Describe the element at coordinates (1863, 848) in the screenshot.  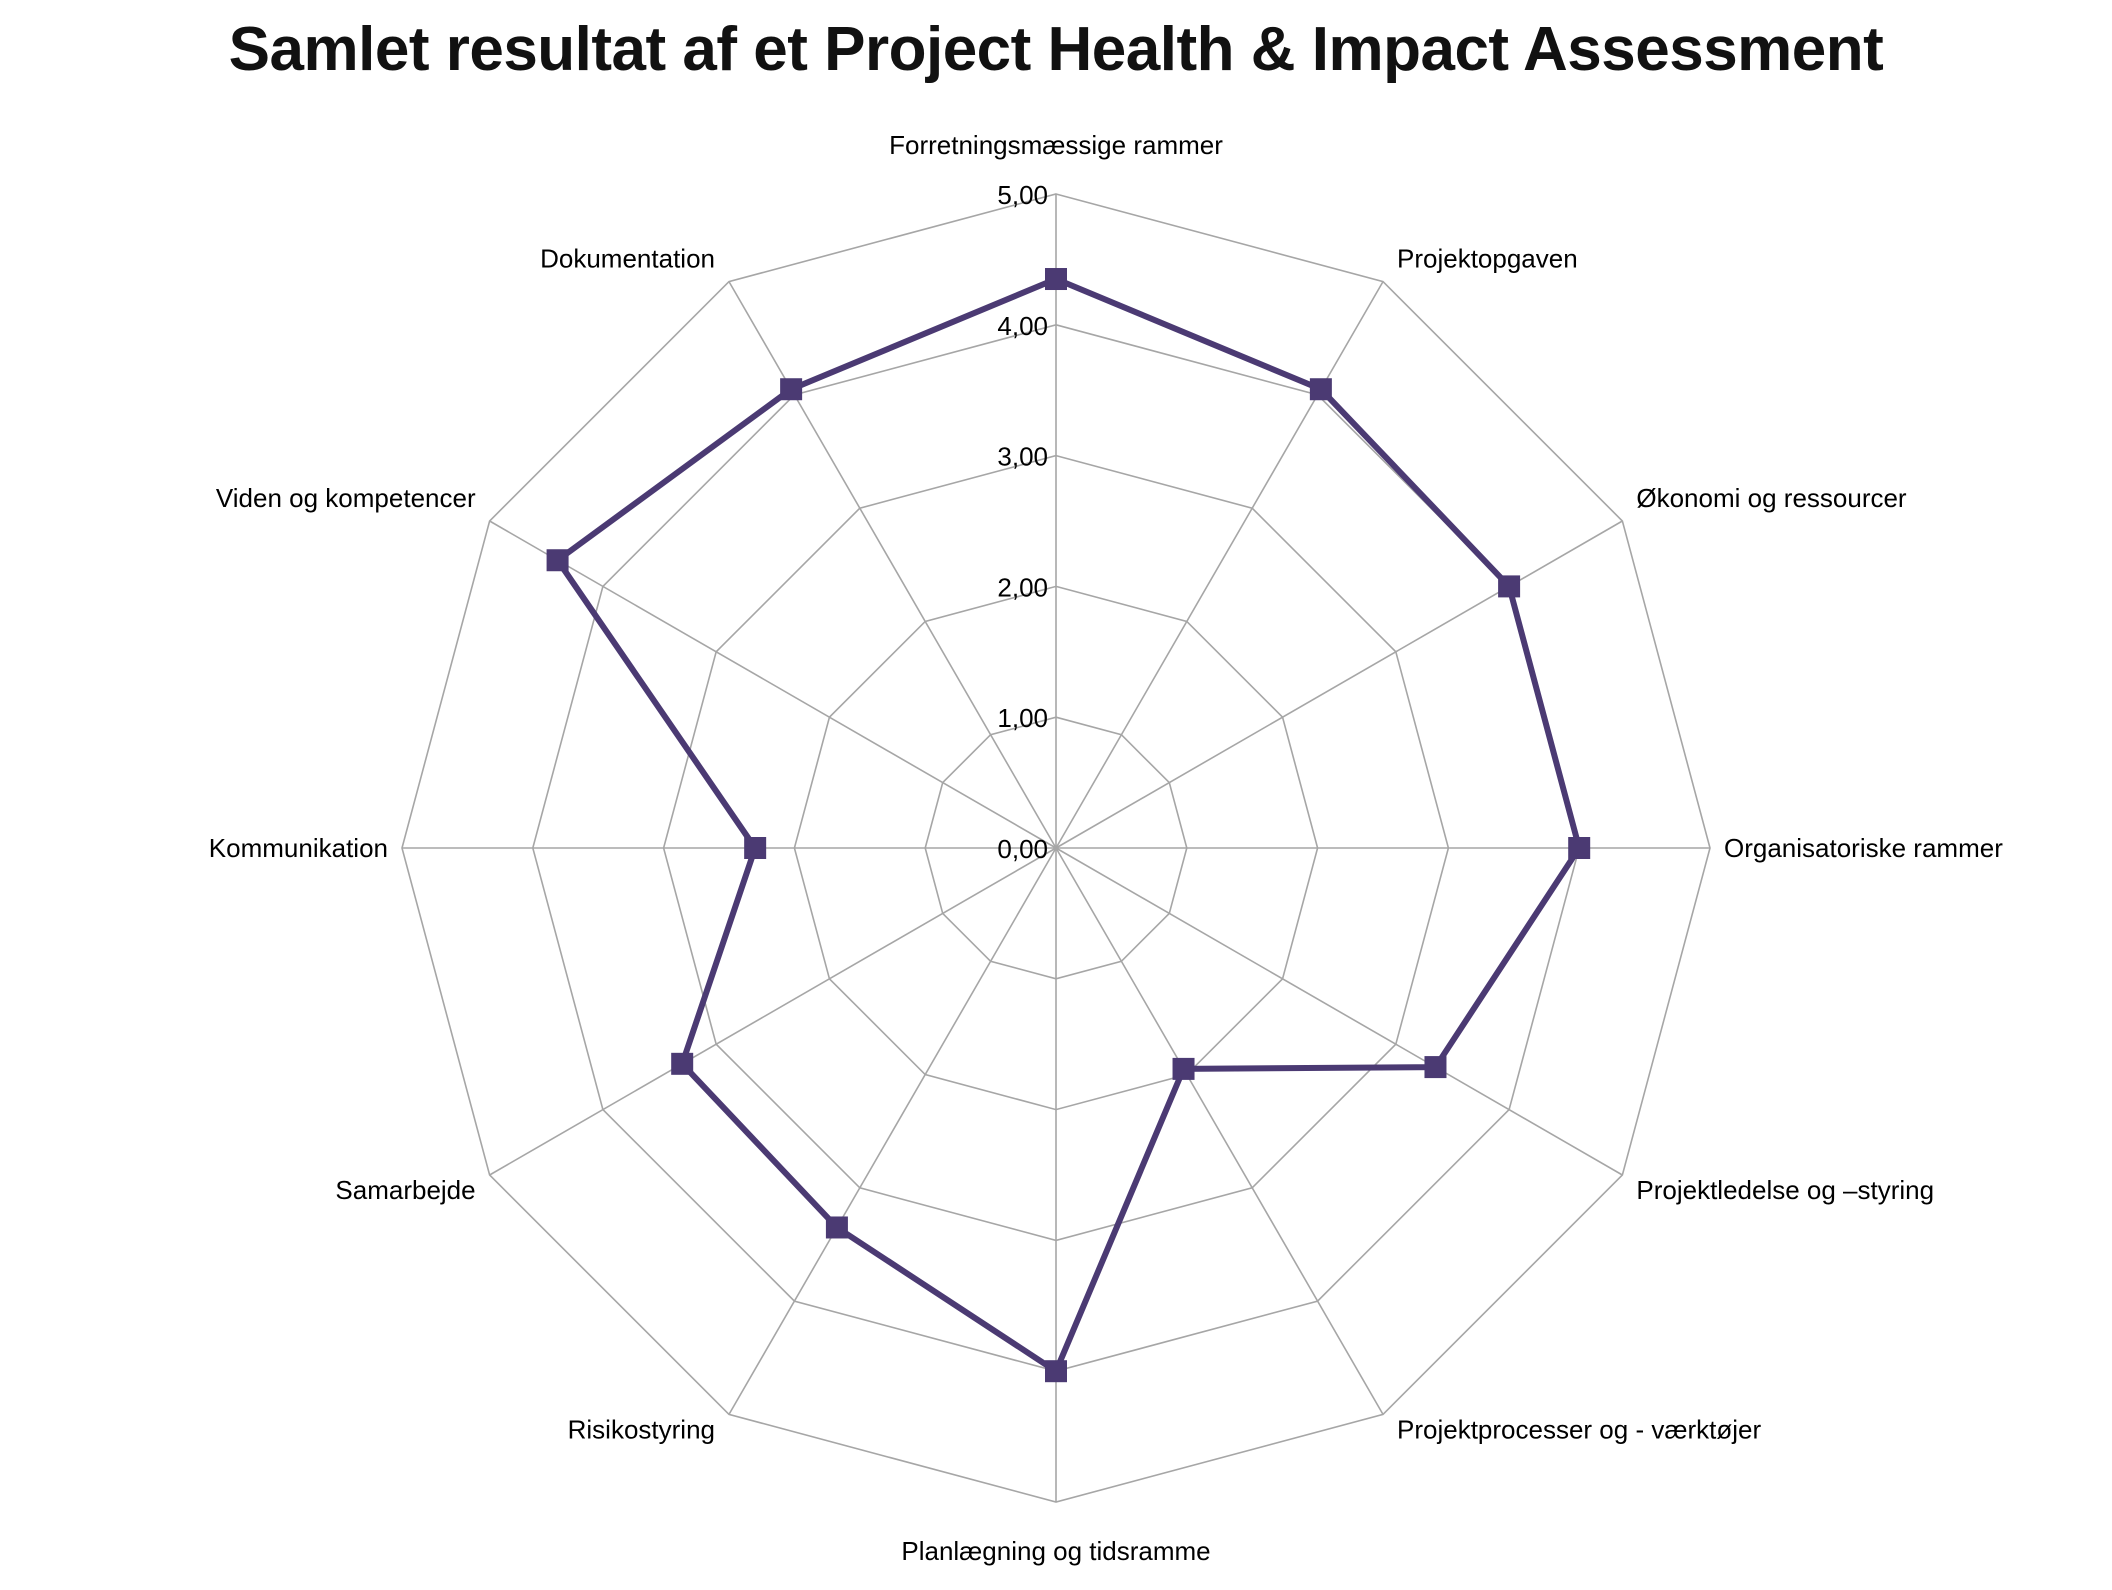
I see `axis-category-label: Organisatoriske rammer` at that location.